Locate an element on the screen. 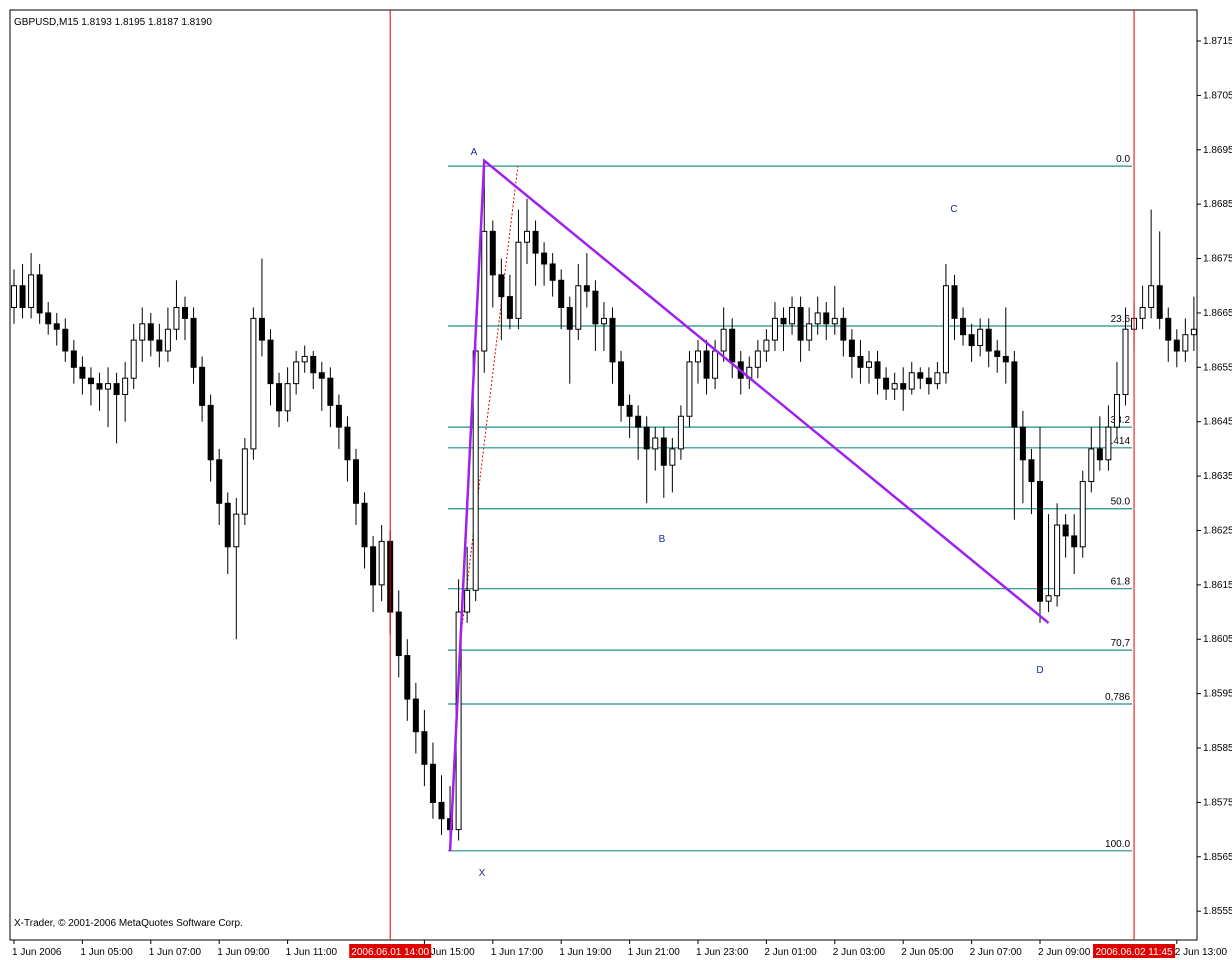 The image size is (1232, 960). x-tick-label: 1 Jun 17:00 is located at coordinates (517, 952).